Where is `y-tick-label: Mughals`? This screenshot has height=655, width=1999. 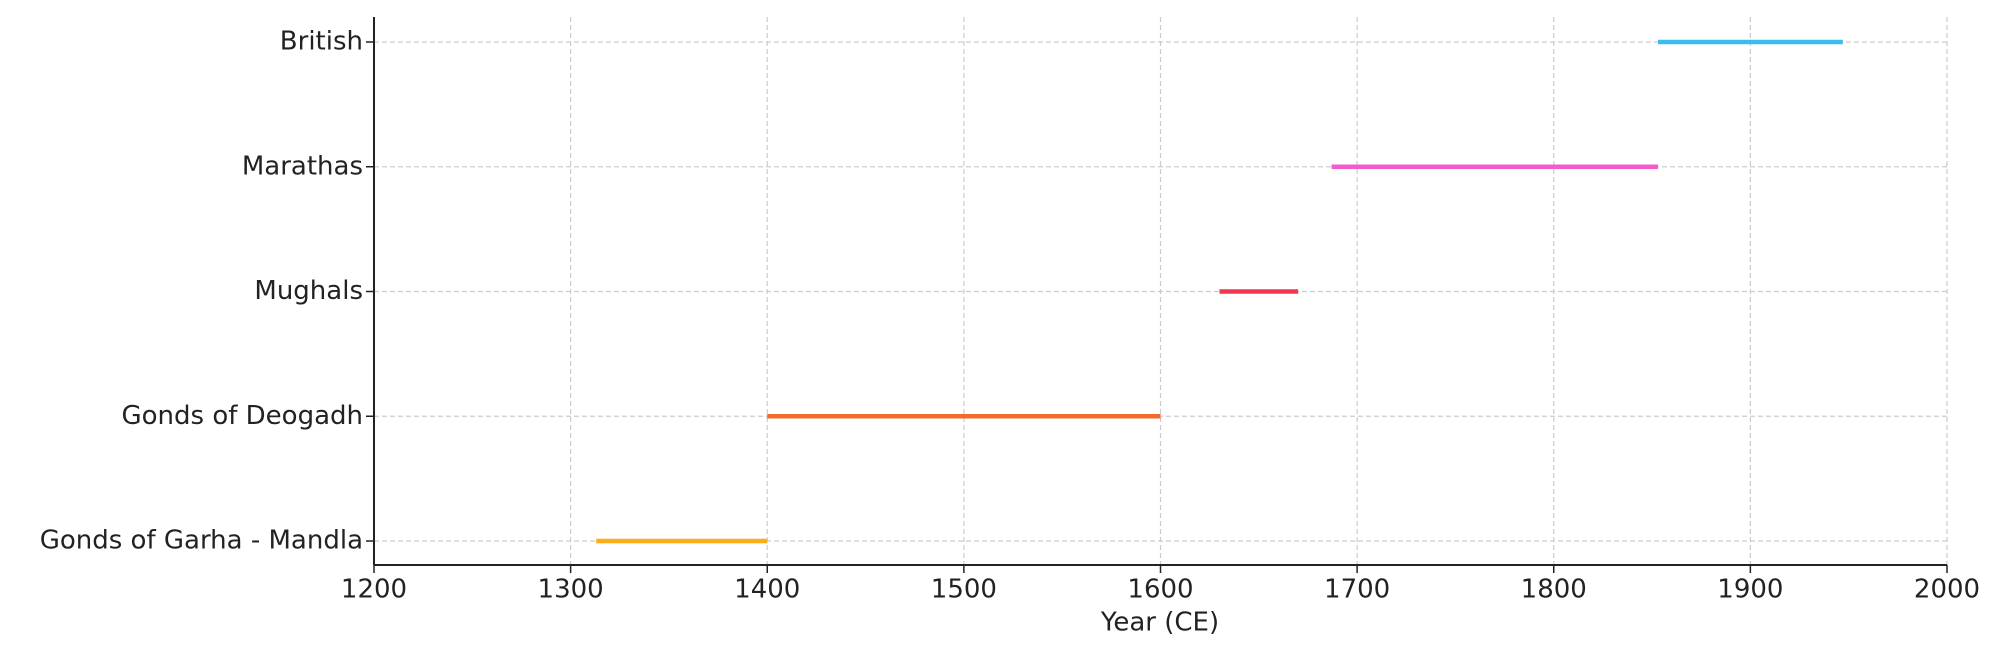 y-tick-label: Mughals is located at coordinates (308, 291).